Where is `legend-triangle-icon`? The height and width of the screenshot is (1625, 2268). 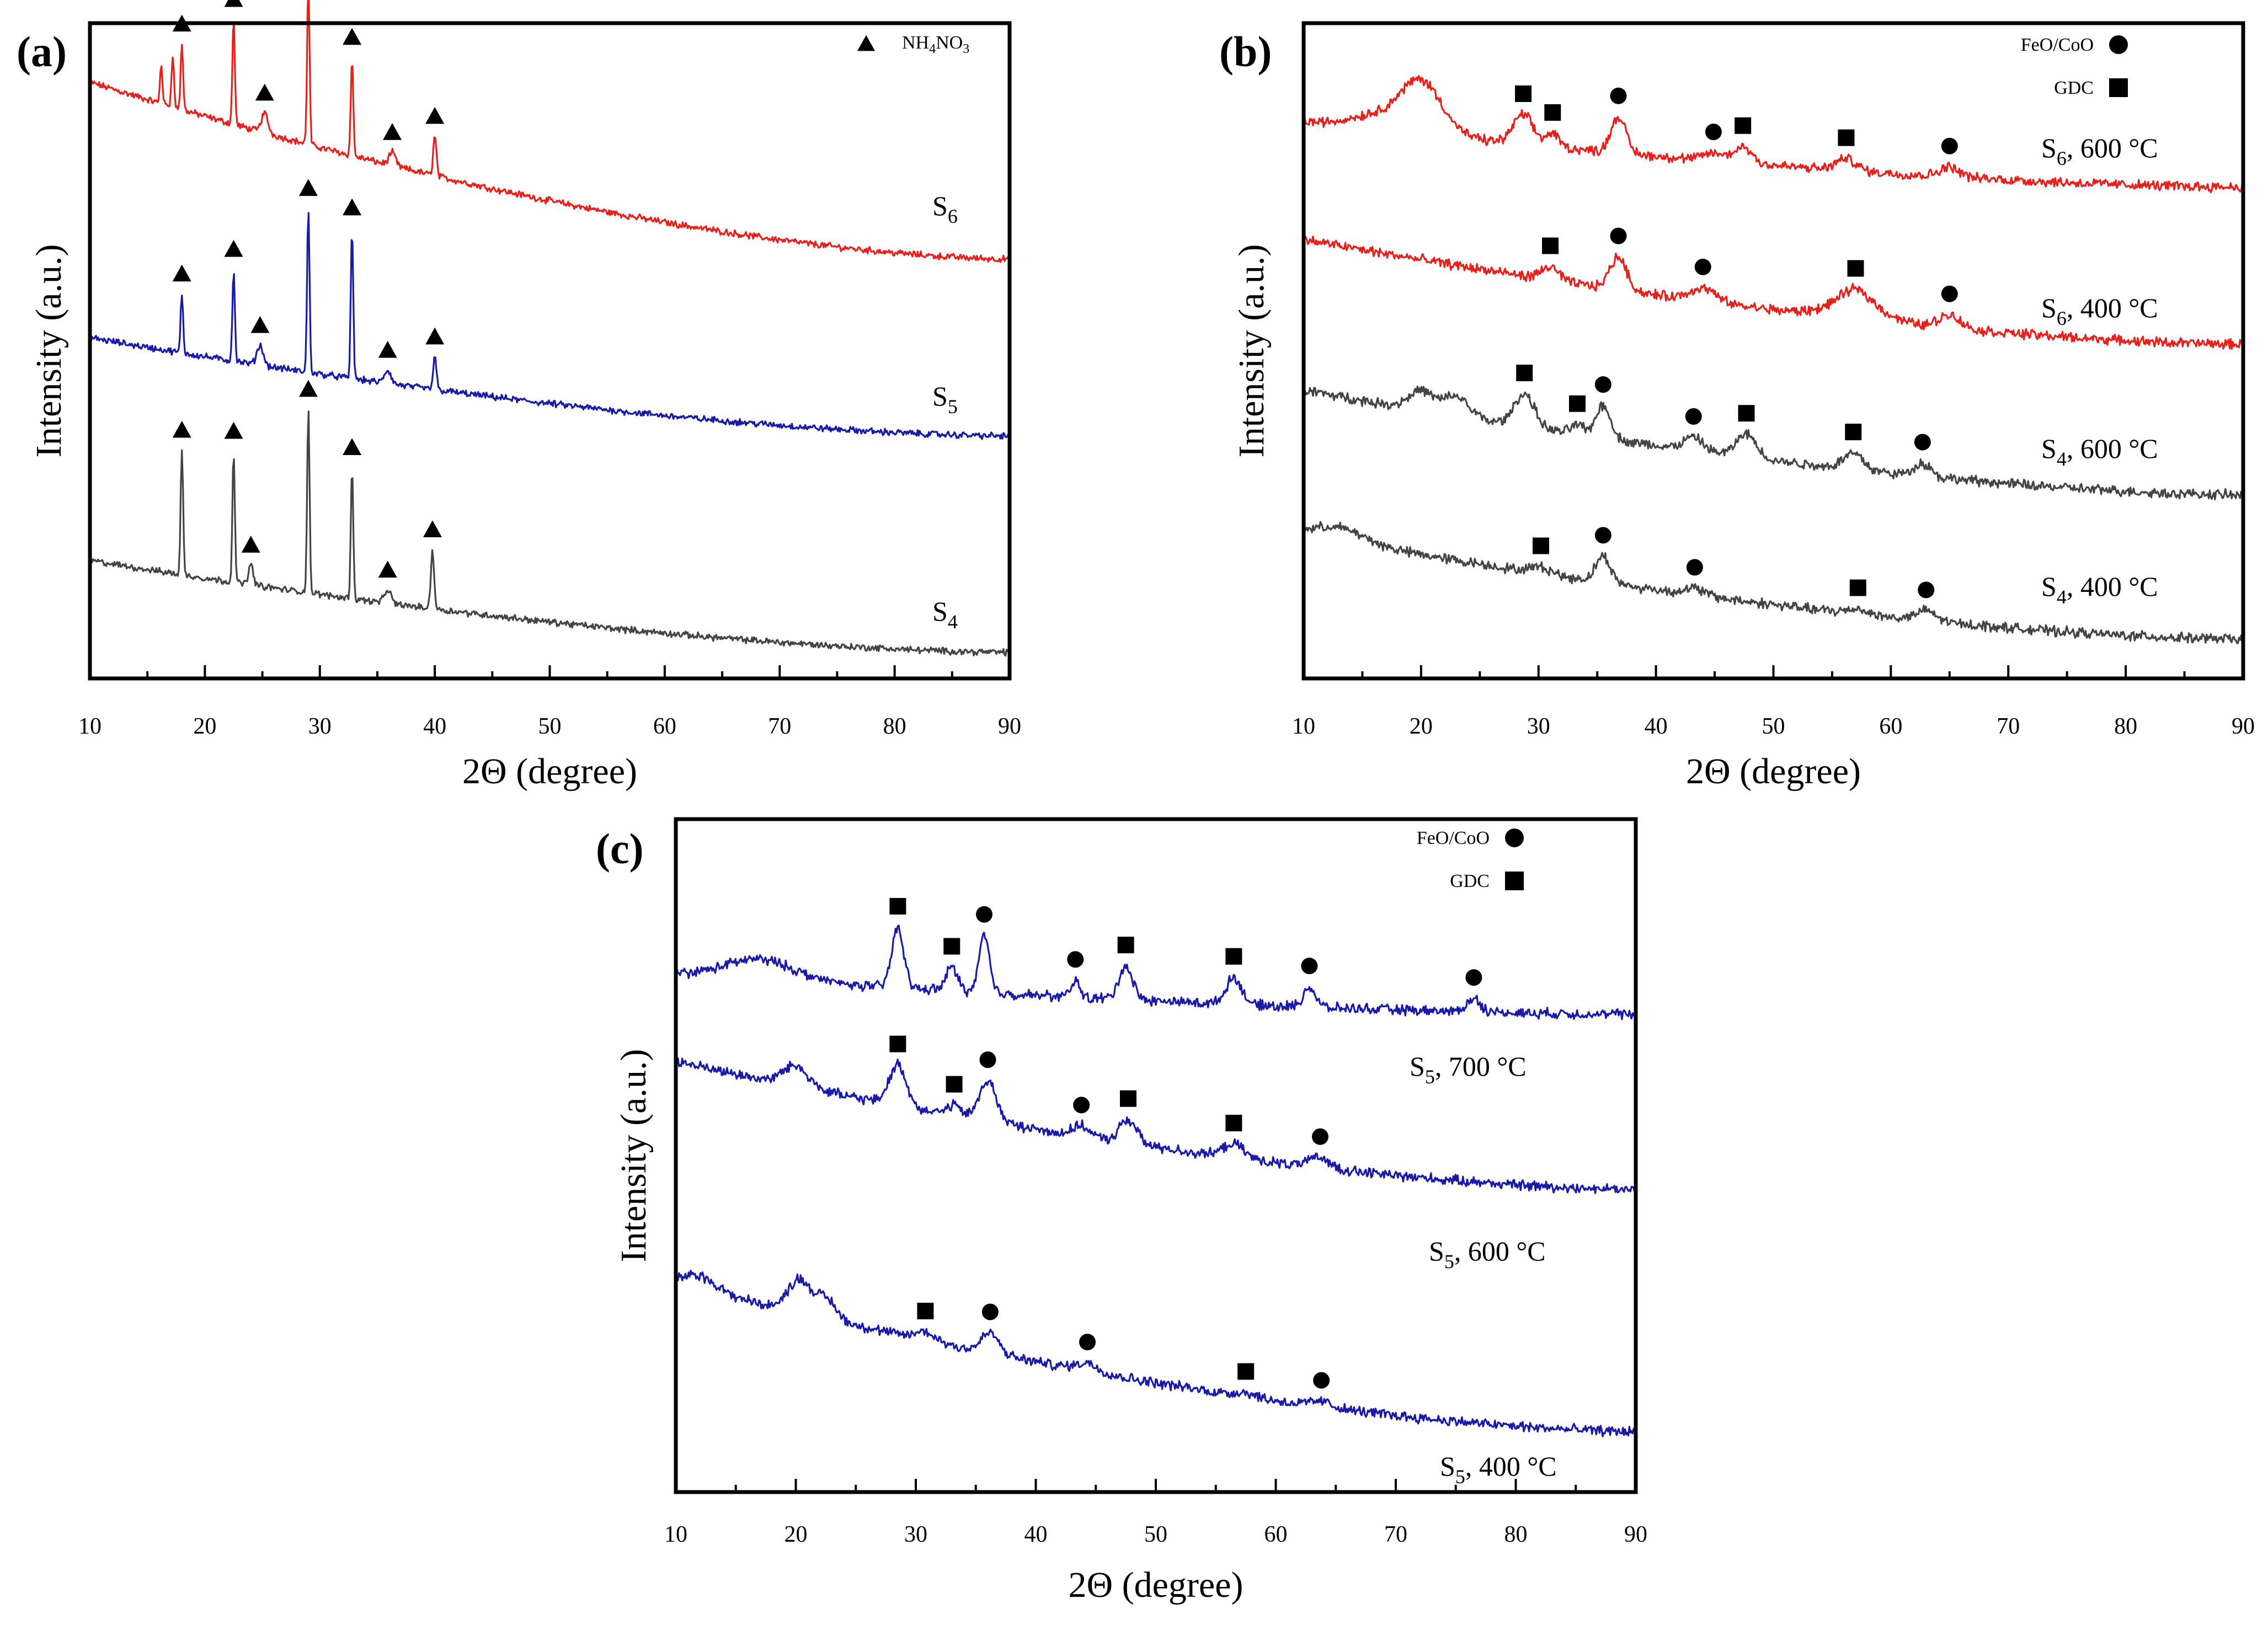
legend-triangle-icon is located at coordinates (866, 43).